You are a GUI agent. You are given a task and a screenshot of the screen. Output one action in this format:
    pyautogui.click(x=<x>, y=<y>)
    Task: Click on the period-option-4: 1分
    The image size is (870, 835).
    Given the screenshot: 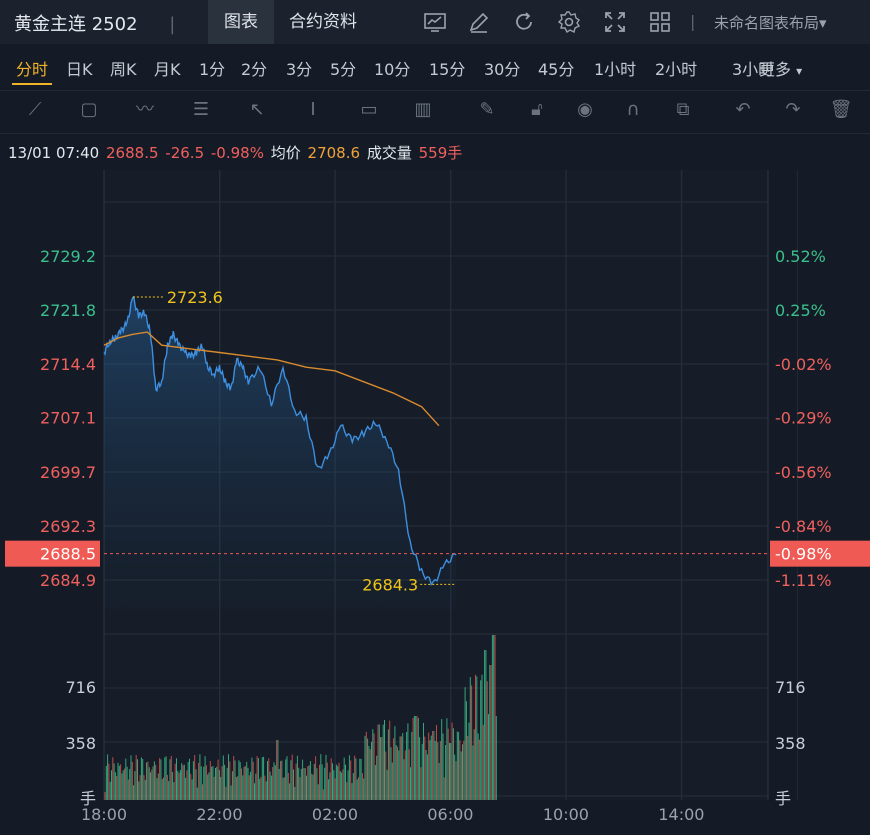 What is the action you would take?
    pyautogui.click(x=212, y=69)
    